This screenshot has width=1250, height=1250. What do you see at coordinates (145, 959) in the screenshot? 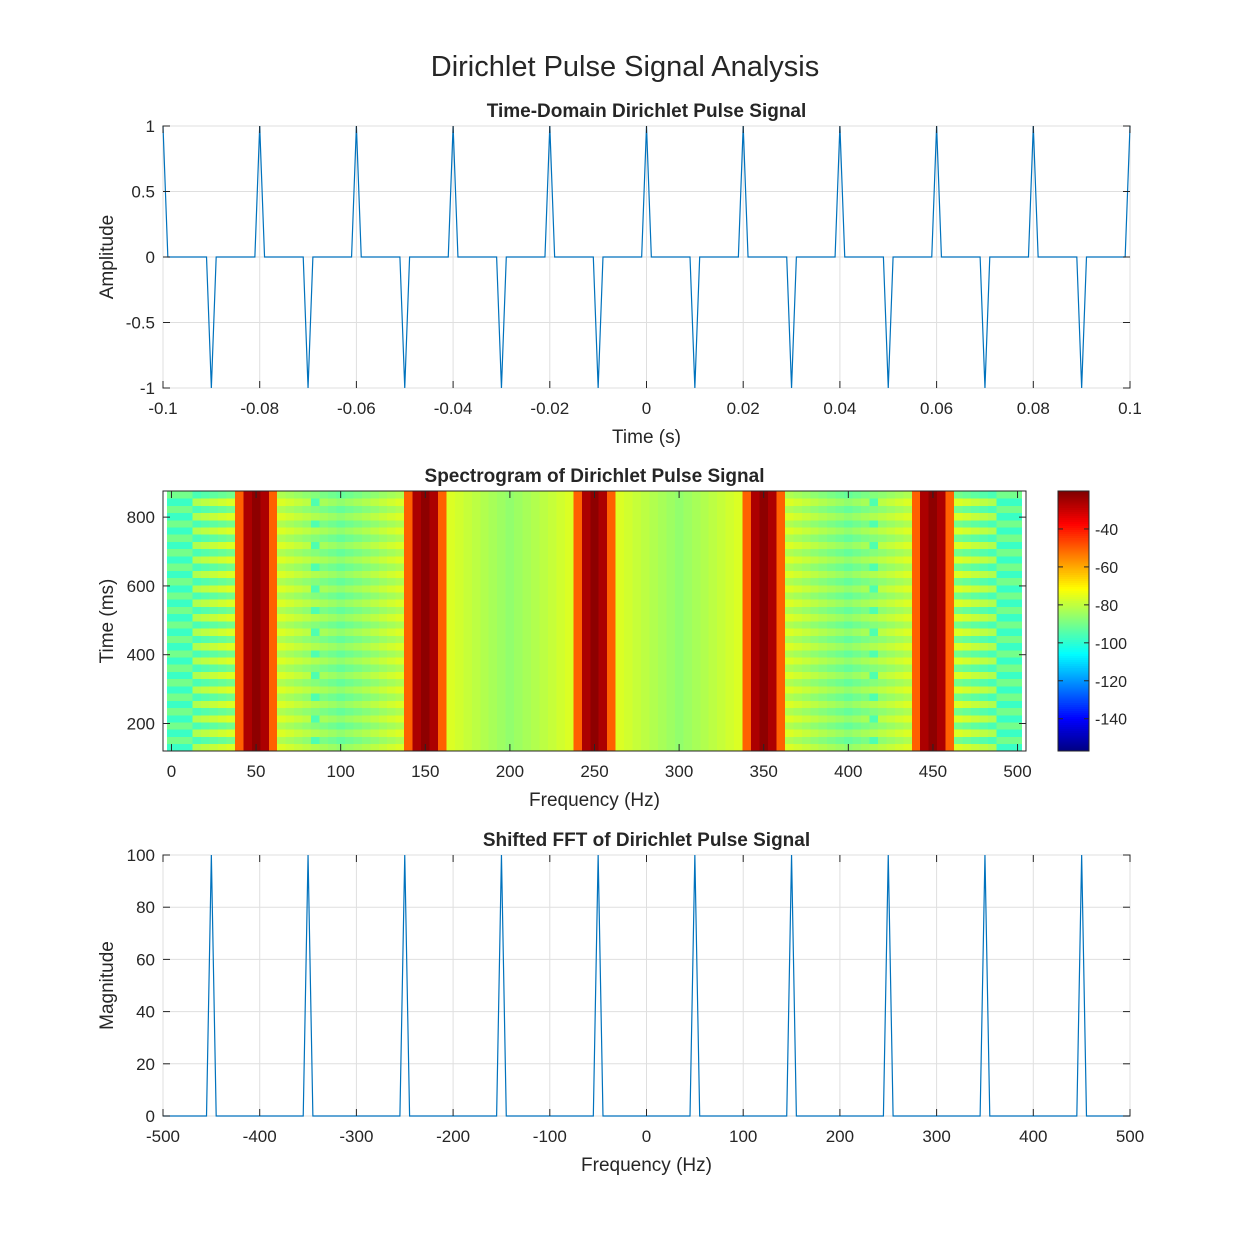
I see `fft-ytick-label: 60` at bounding box center [145, 959].